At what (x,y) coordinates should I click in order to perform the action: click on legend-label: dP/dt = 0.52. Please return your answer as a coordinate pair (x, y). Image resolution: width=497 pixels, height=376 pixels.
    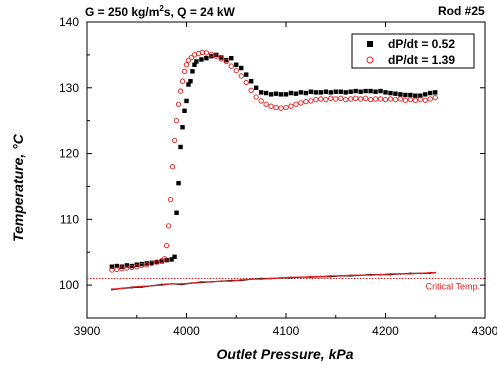
    Looking at the image, I should click on (421, 44).